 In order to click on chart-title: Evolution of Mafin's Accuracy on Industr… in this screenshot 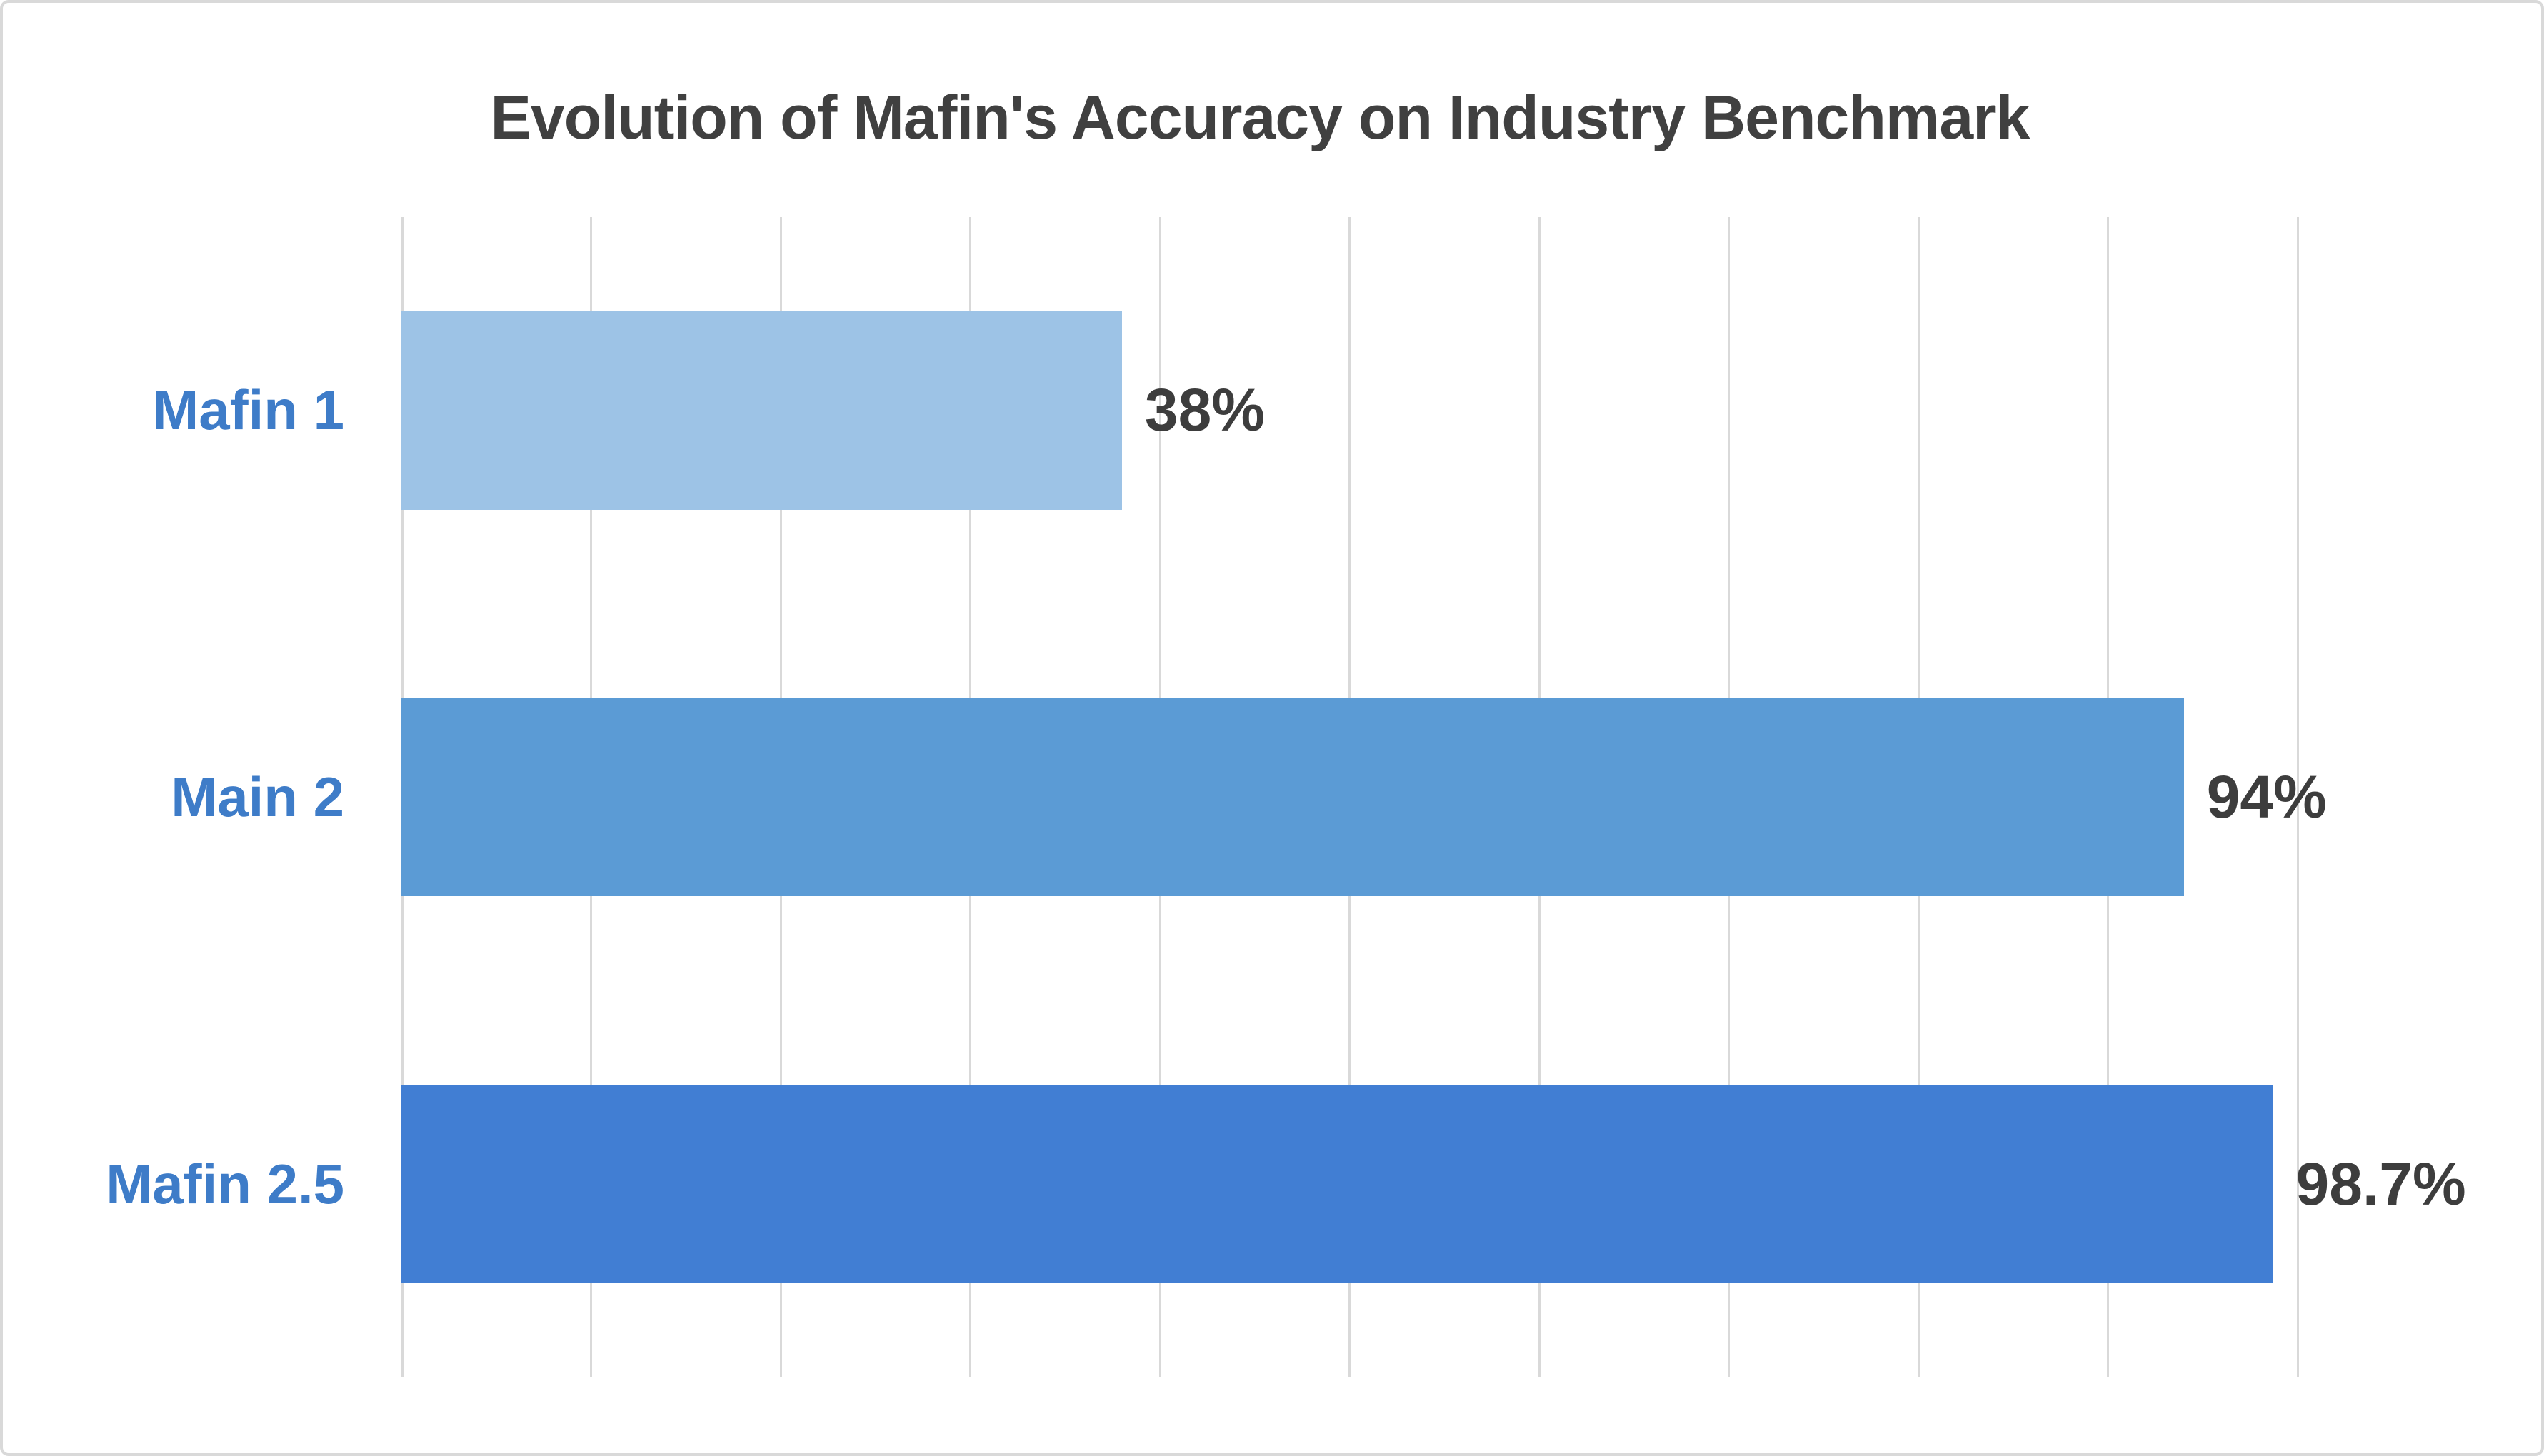, I will do `click(1260, 118)`.